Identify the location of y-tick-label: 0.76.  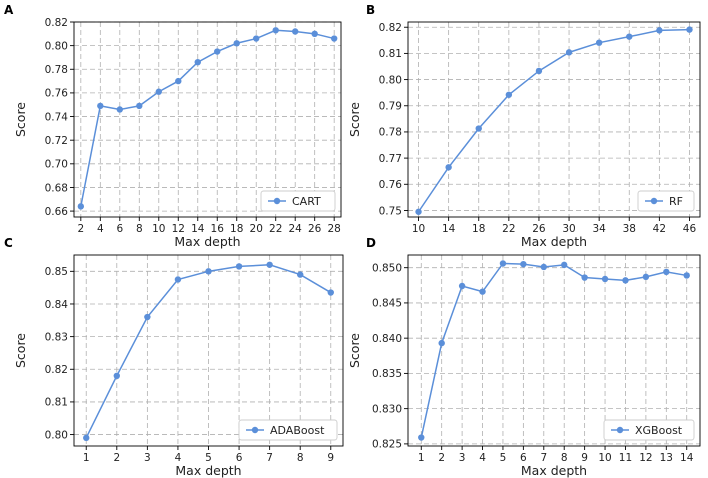
(391, 185).